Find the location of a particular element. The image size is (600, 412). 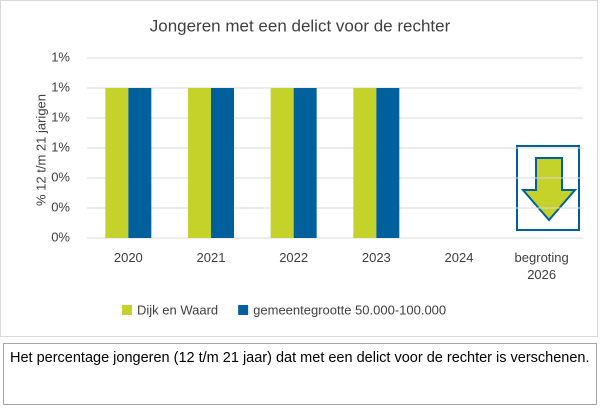

x-tick-label: 2022 is located at coordinates (294, 257).